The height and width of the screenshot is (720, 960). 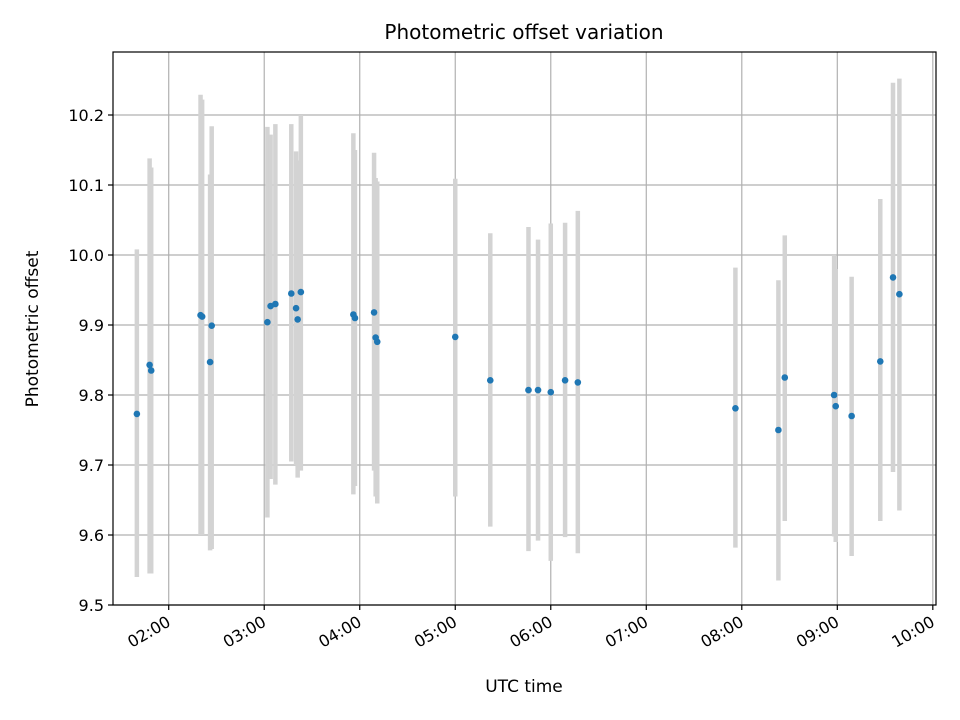 What do you see at coordinates (626, 632) in the screenshot?
I see `x-tick-label: 07:00` at bounding box center [626, 632].